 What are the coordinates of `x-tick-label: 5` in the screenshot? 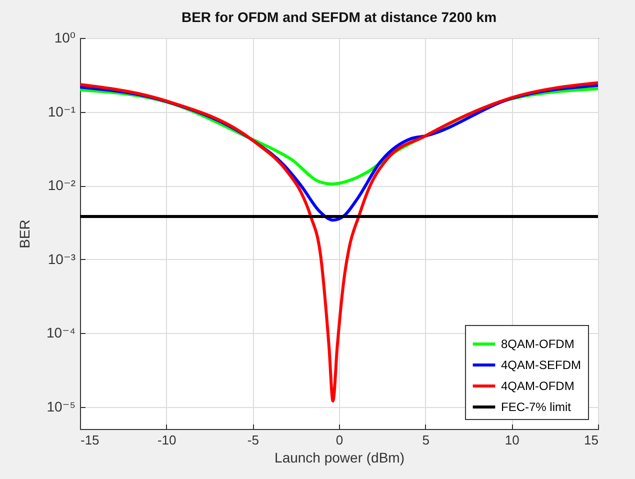 It's located at (426, 440).